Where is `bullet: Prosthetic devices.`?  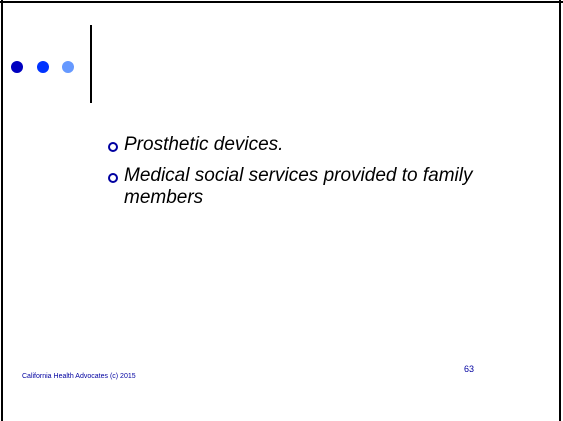 bullet: Prosthetic devices. is located at coordinates (297, 145).